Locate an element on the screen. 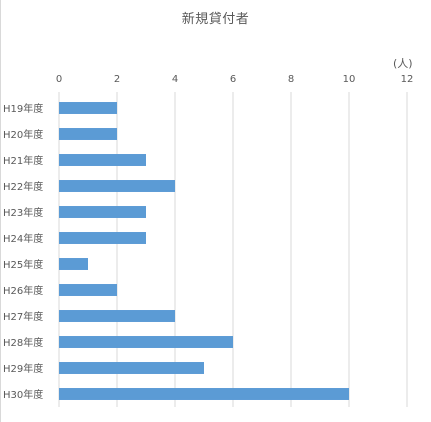 Image resolution: width=431 pixels, height=422 pixels. category-label: H20年度 is located at coordinates (23, 134).